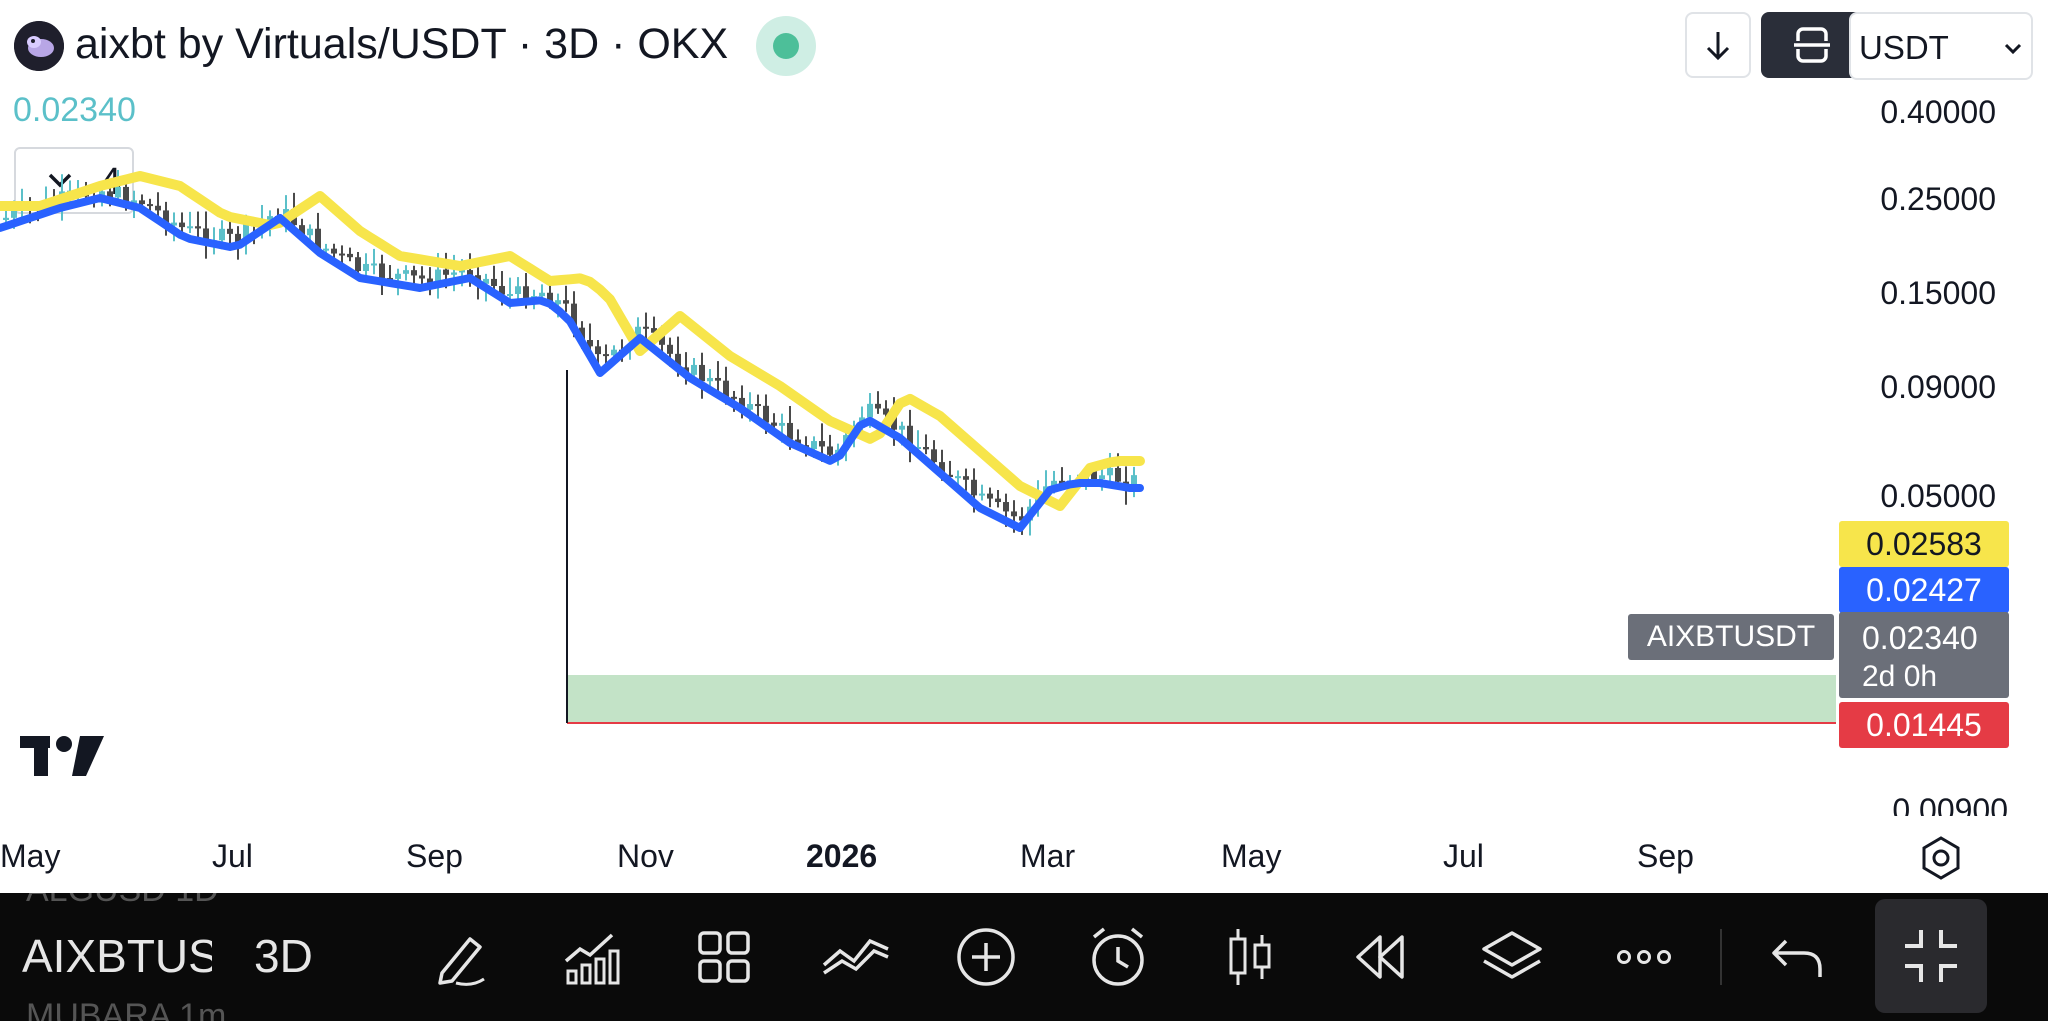 The width and height of the screenshot is (2048, 1021). What do you see at coordinates (117, 956) in the screenshot?
I see `toolbar-symbol: AIXBTUSDT` at bounding box center [117, 956].